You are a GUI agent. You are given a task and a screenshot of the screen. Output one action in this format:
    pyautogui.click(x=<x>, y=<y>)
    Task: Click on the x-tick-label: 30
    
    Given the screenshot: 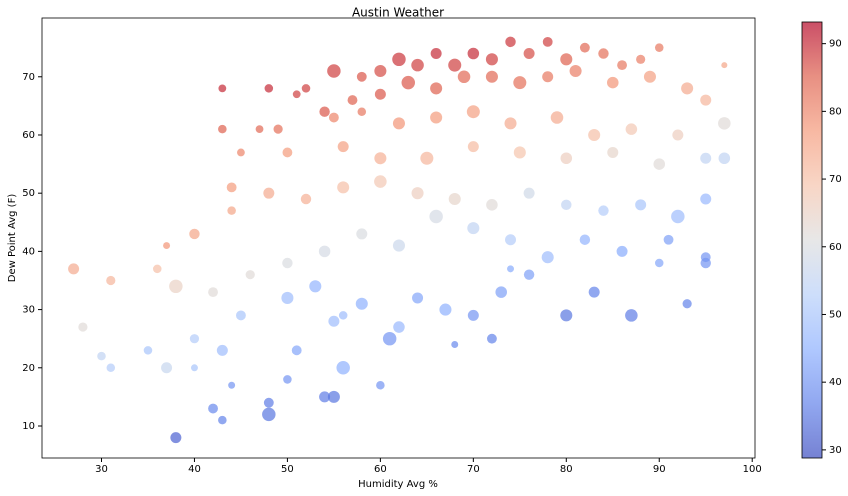 What is the action you would take?
    pyautogui.click(x=101, y=469)
    